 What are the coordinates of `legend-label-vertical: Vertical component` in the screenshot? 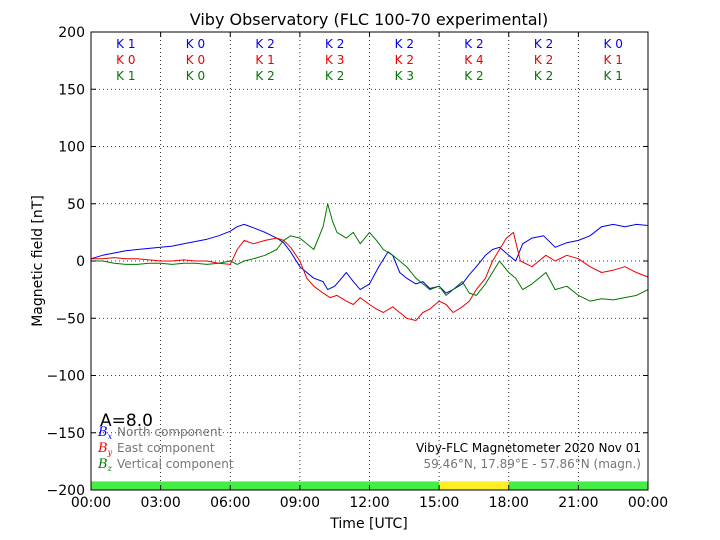 It's located at (175, 464).